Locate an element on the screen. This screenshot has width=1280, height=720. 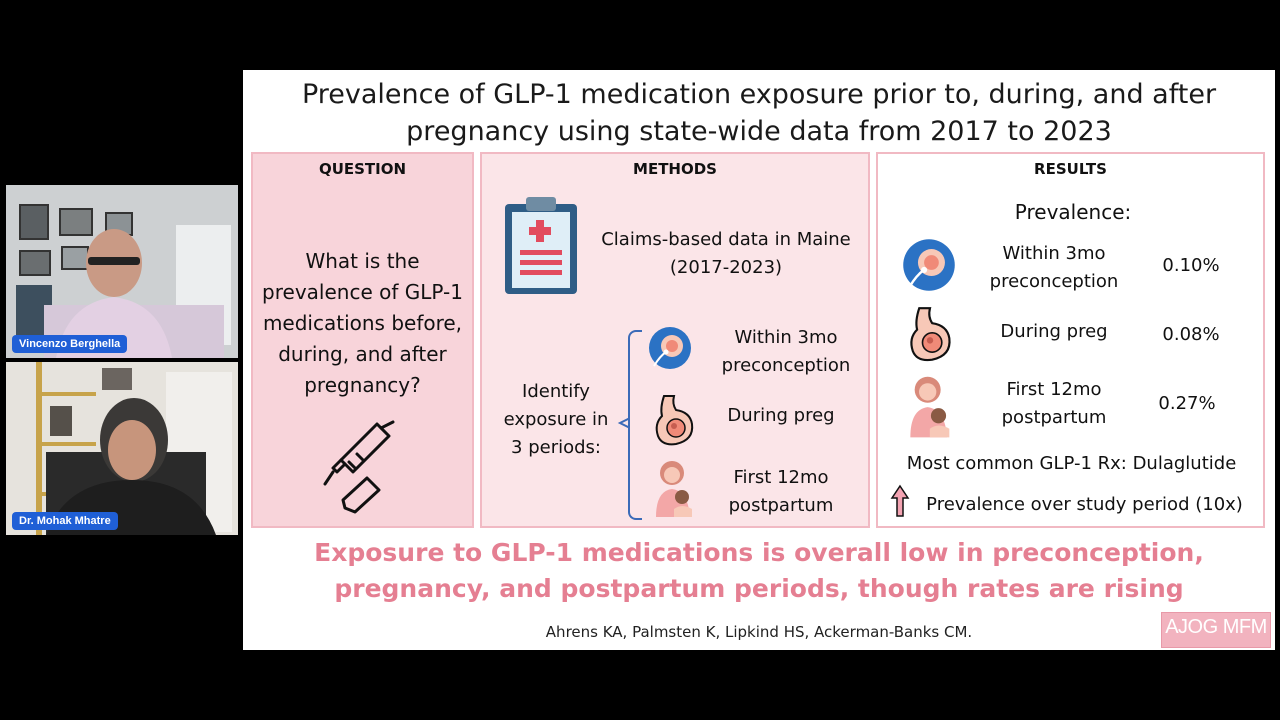
up-arrow-icon is located at coordinates (900, 500).